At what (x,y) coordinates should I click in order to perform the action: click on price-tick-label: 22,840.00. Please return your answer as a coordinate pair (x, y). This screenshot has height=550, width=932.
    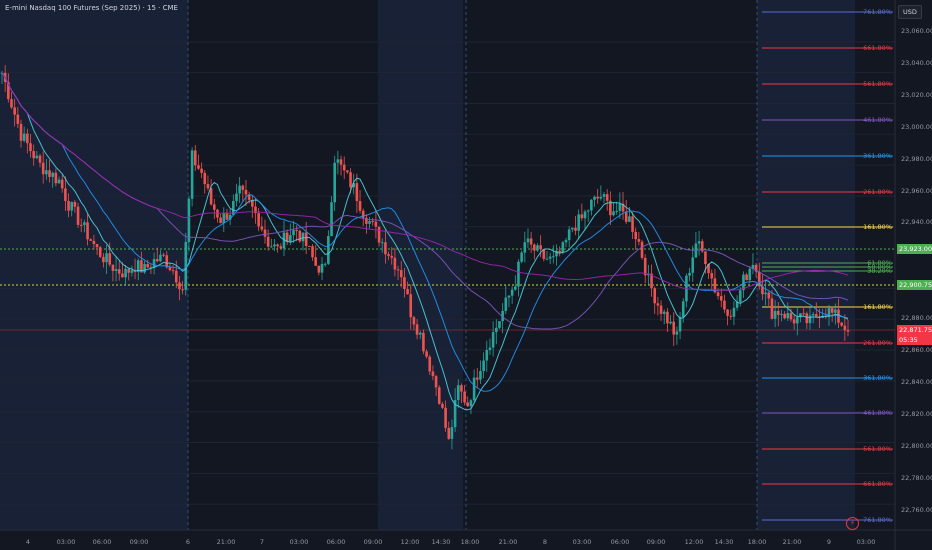
    Looking at the image, I should click on (916, 382).